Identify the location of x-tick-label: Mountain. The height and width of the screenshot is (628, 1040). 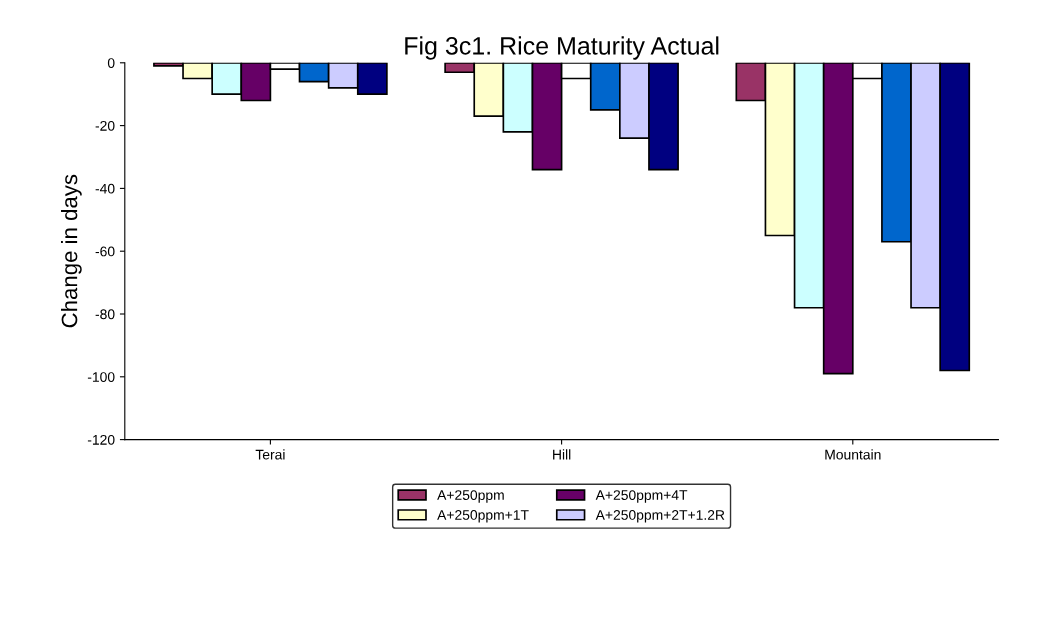
(853, 454).